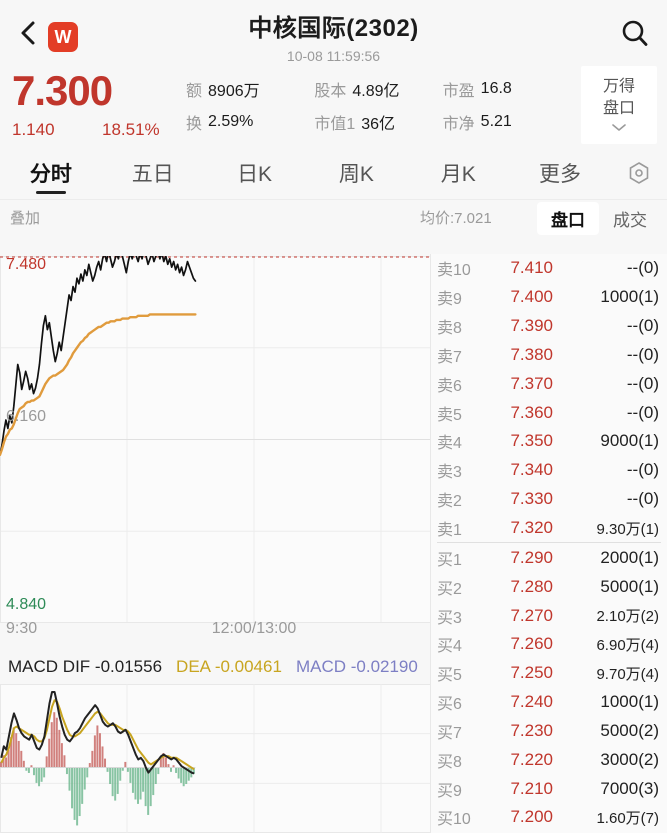 The image size is (667, 833). Describe the element at coordinates (549, 586) in the screenshot. I see `orderbook-row-buy: 买2 7.280 5000(1)` at that location.